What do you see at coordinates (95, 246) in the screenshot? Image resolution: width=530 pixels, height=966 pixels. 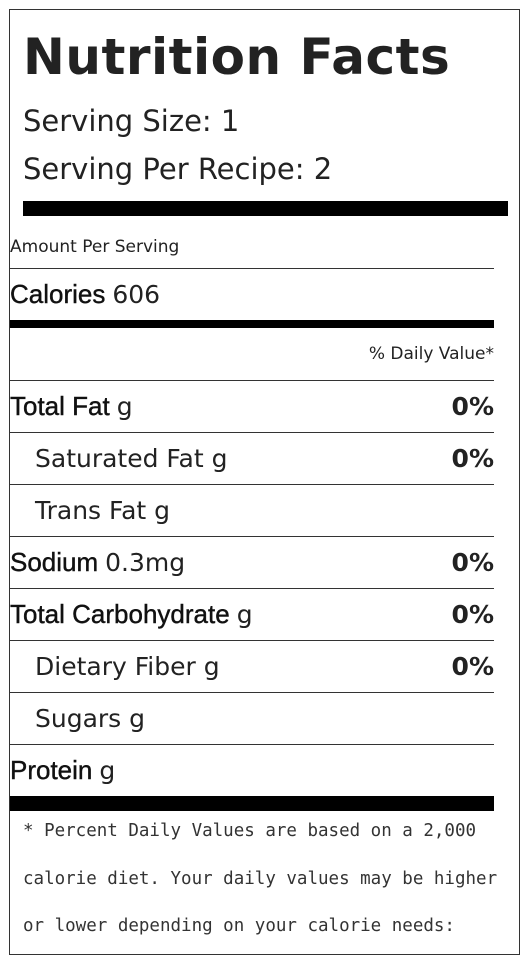 I see `amount-per-serving-label: Amount Per Serving` at bounding box center [95, 246].